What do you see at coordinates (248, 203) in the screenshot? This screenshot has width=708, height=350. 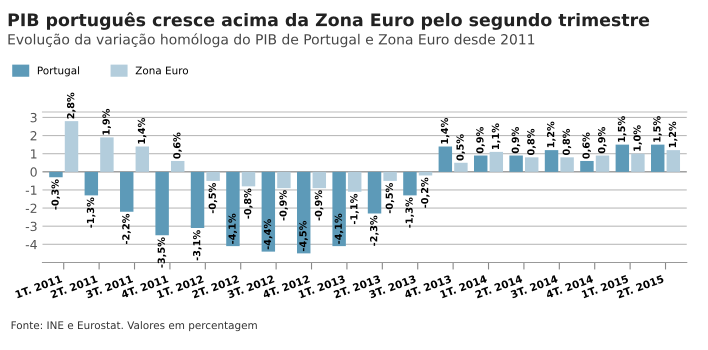 I see `data-label: -0,8%` at bounding box center [248, 203].